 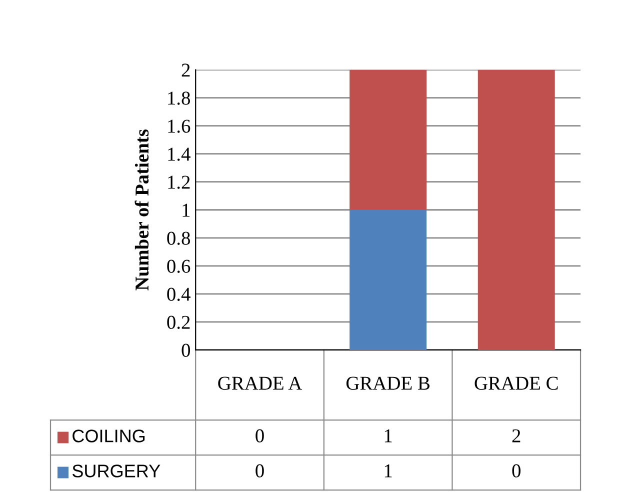 What do you see at coordinates (178, 294) in the screenshot?
I see `y-tick-label: 0.4` at bounding box center [178, 294].